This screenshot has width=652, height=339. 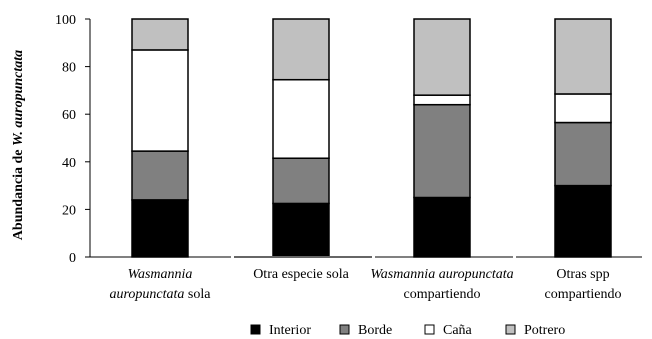 I want to click on legend-swatch-interior, so click(x=255, y=329).